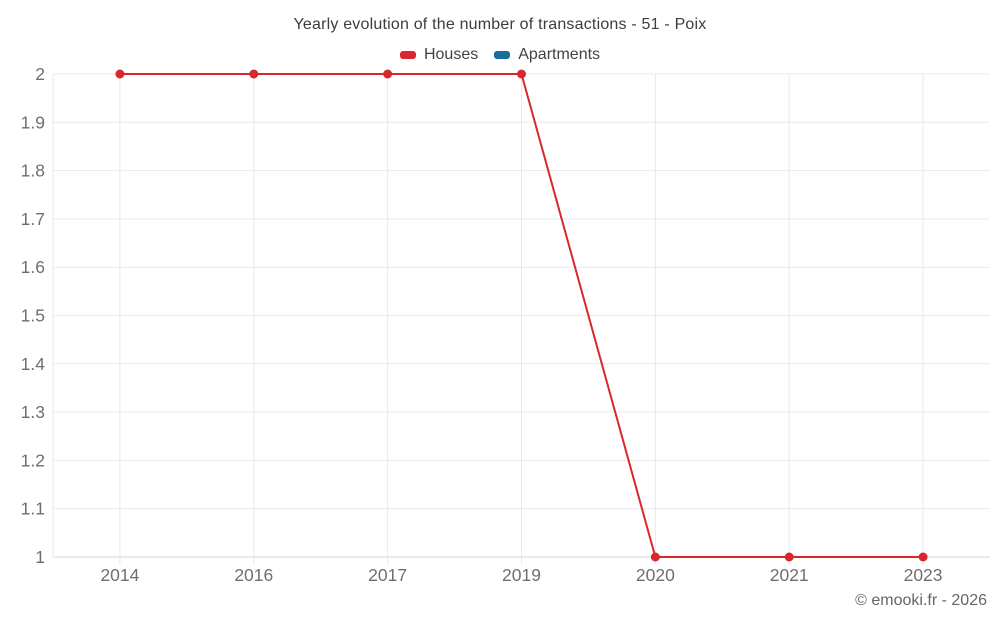 This screenshot has height=625, width=1000. I want to click on svg-text: 1.5, so click(33, 316).